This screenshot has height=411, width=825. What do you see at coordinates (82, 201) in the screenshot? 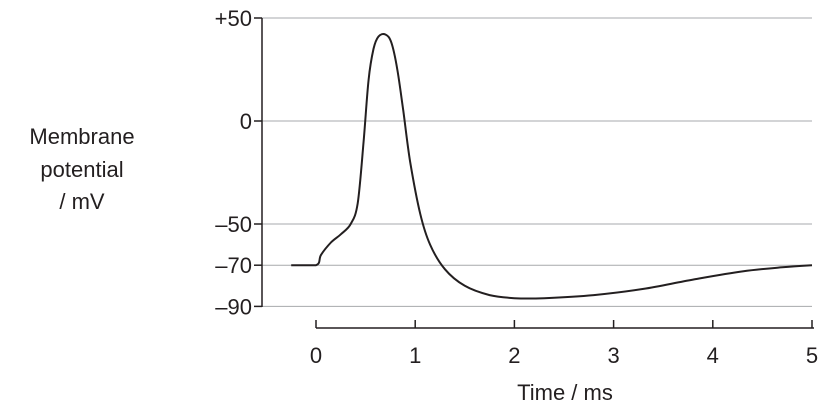
I see `y-axis-label-line-3: / mV` at bounding box center [82, 201].